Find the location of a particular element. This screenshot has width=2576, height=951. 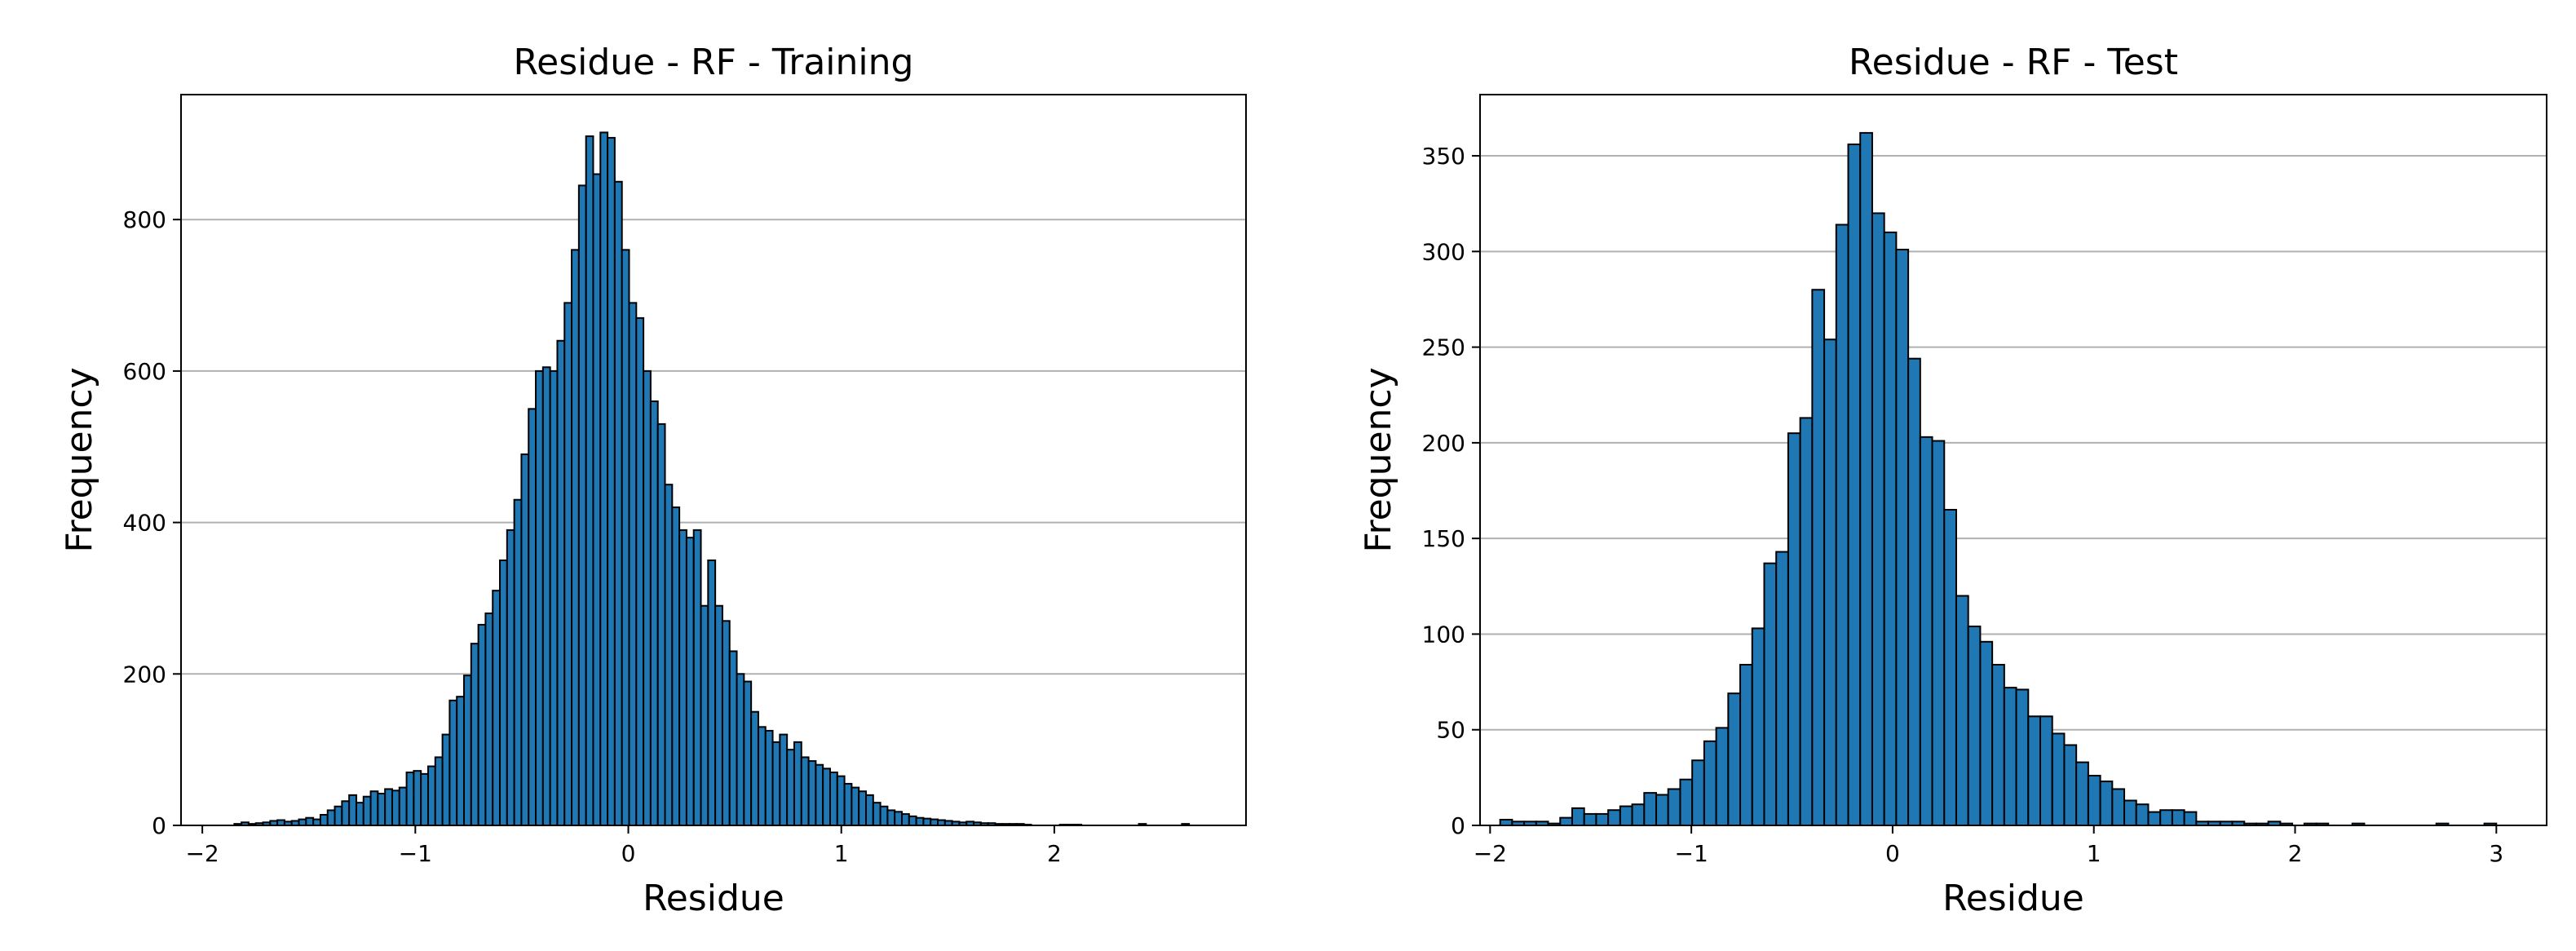

y-tick-label: 350 is located at coordinates (1443, 156).